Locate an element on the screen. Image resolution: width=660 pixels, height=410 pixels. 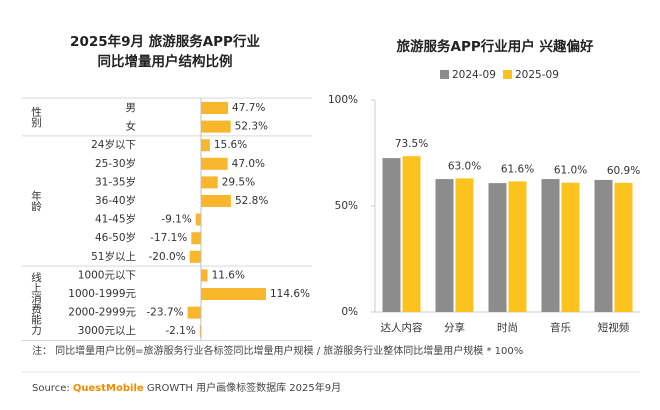
category-label: 36-40岁 is located at coordinates (115, 200).